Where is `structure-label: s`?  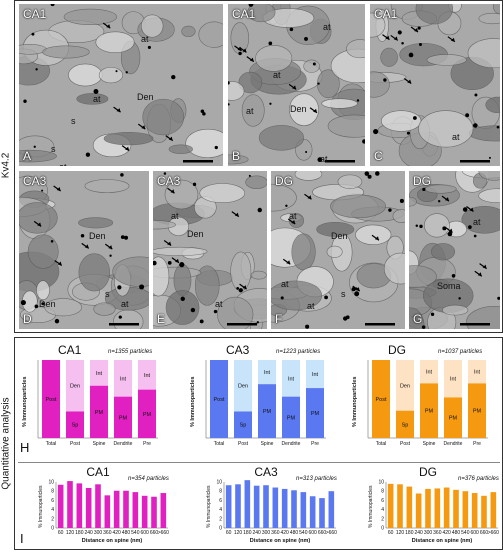 structure-label: s is located at coordinates (53, 149).